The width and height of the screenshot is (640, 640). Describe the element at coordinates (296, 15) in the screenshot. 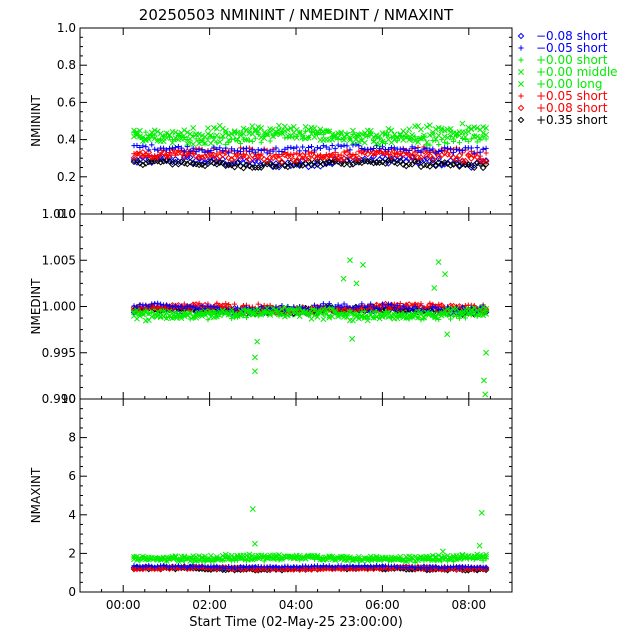

I see `chart-title: 20250503 NMININT / NMEDINT / NMAXINT` at that location.